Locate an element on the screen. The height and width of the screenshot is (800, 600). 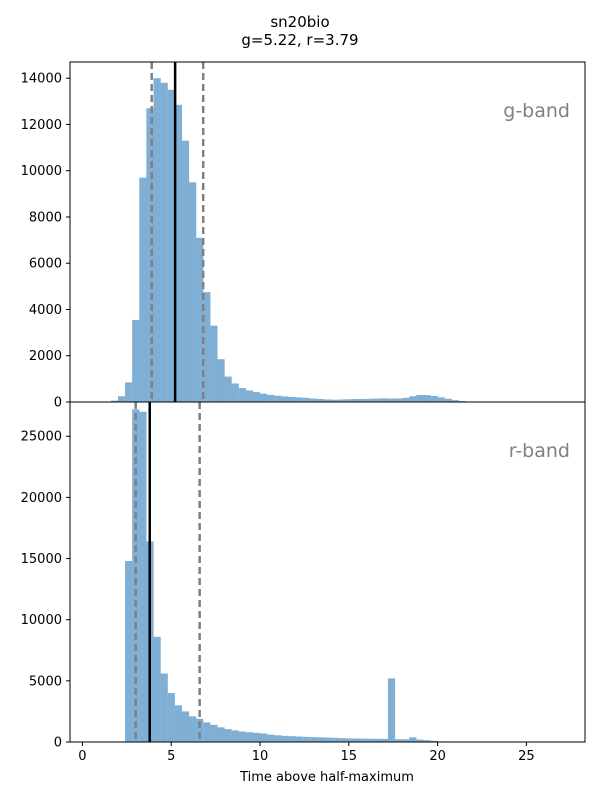
g-band-y-tick-label: 6000 is located at coordinates (45, 264).